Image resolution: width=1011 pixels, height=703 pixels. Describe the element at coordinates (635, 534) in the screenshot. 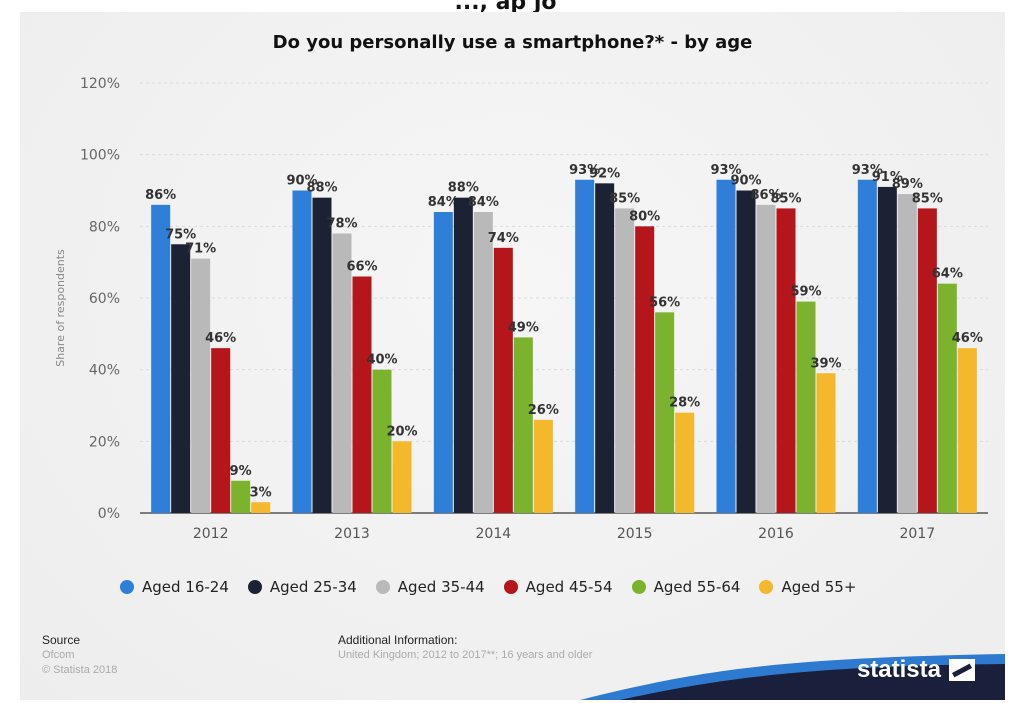

I see `x-tick-label: 2015` at that location.